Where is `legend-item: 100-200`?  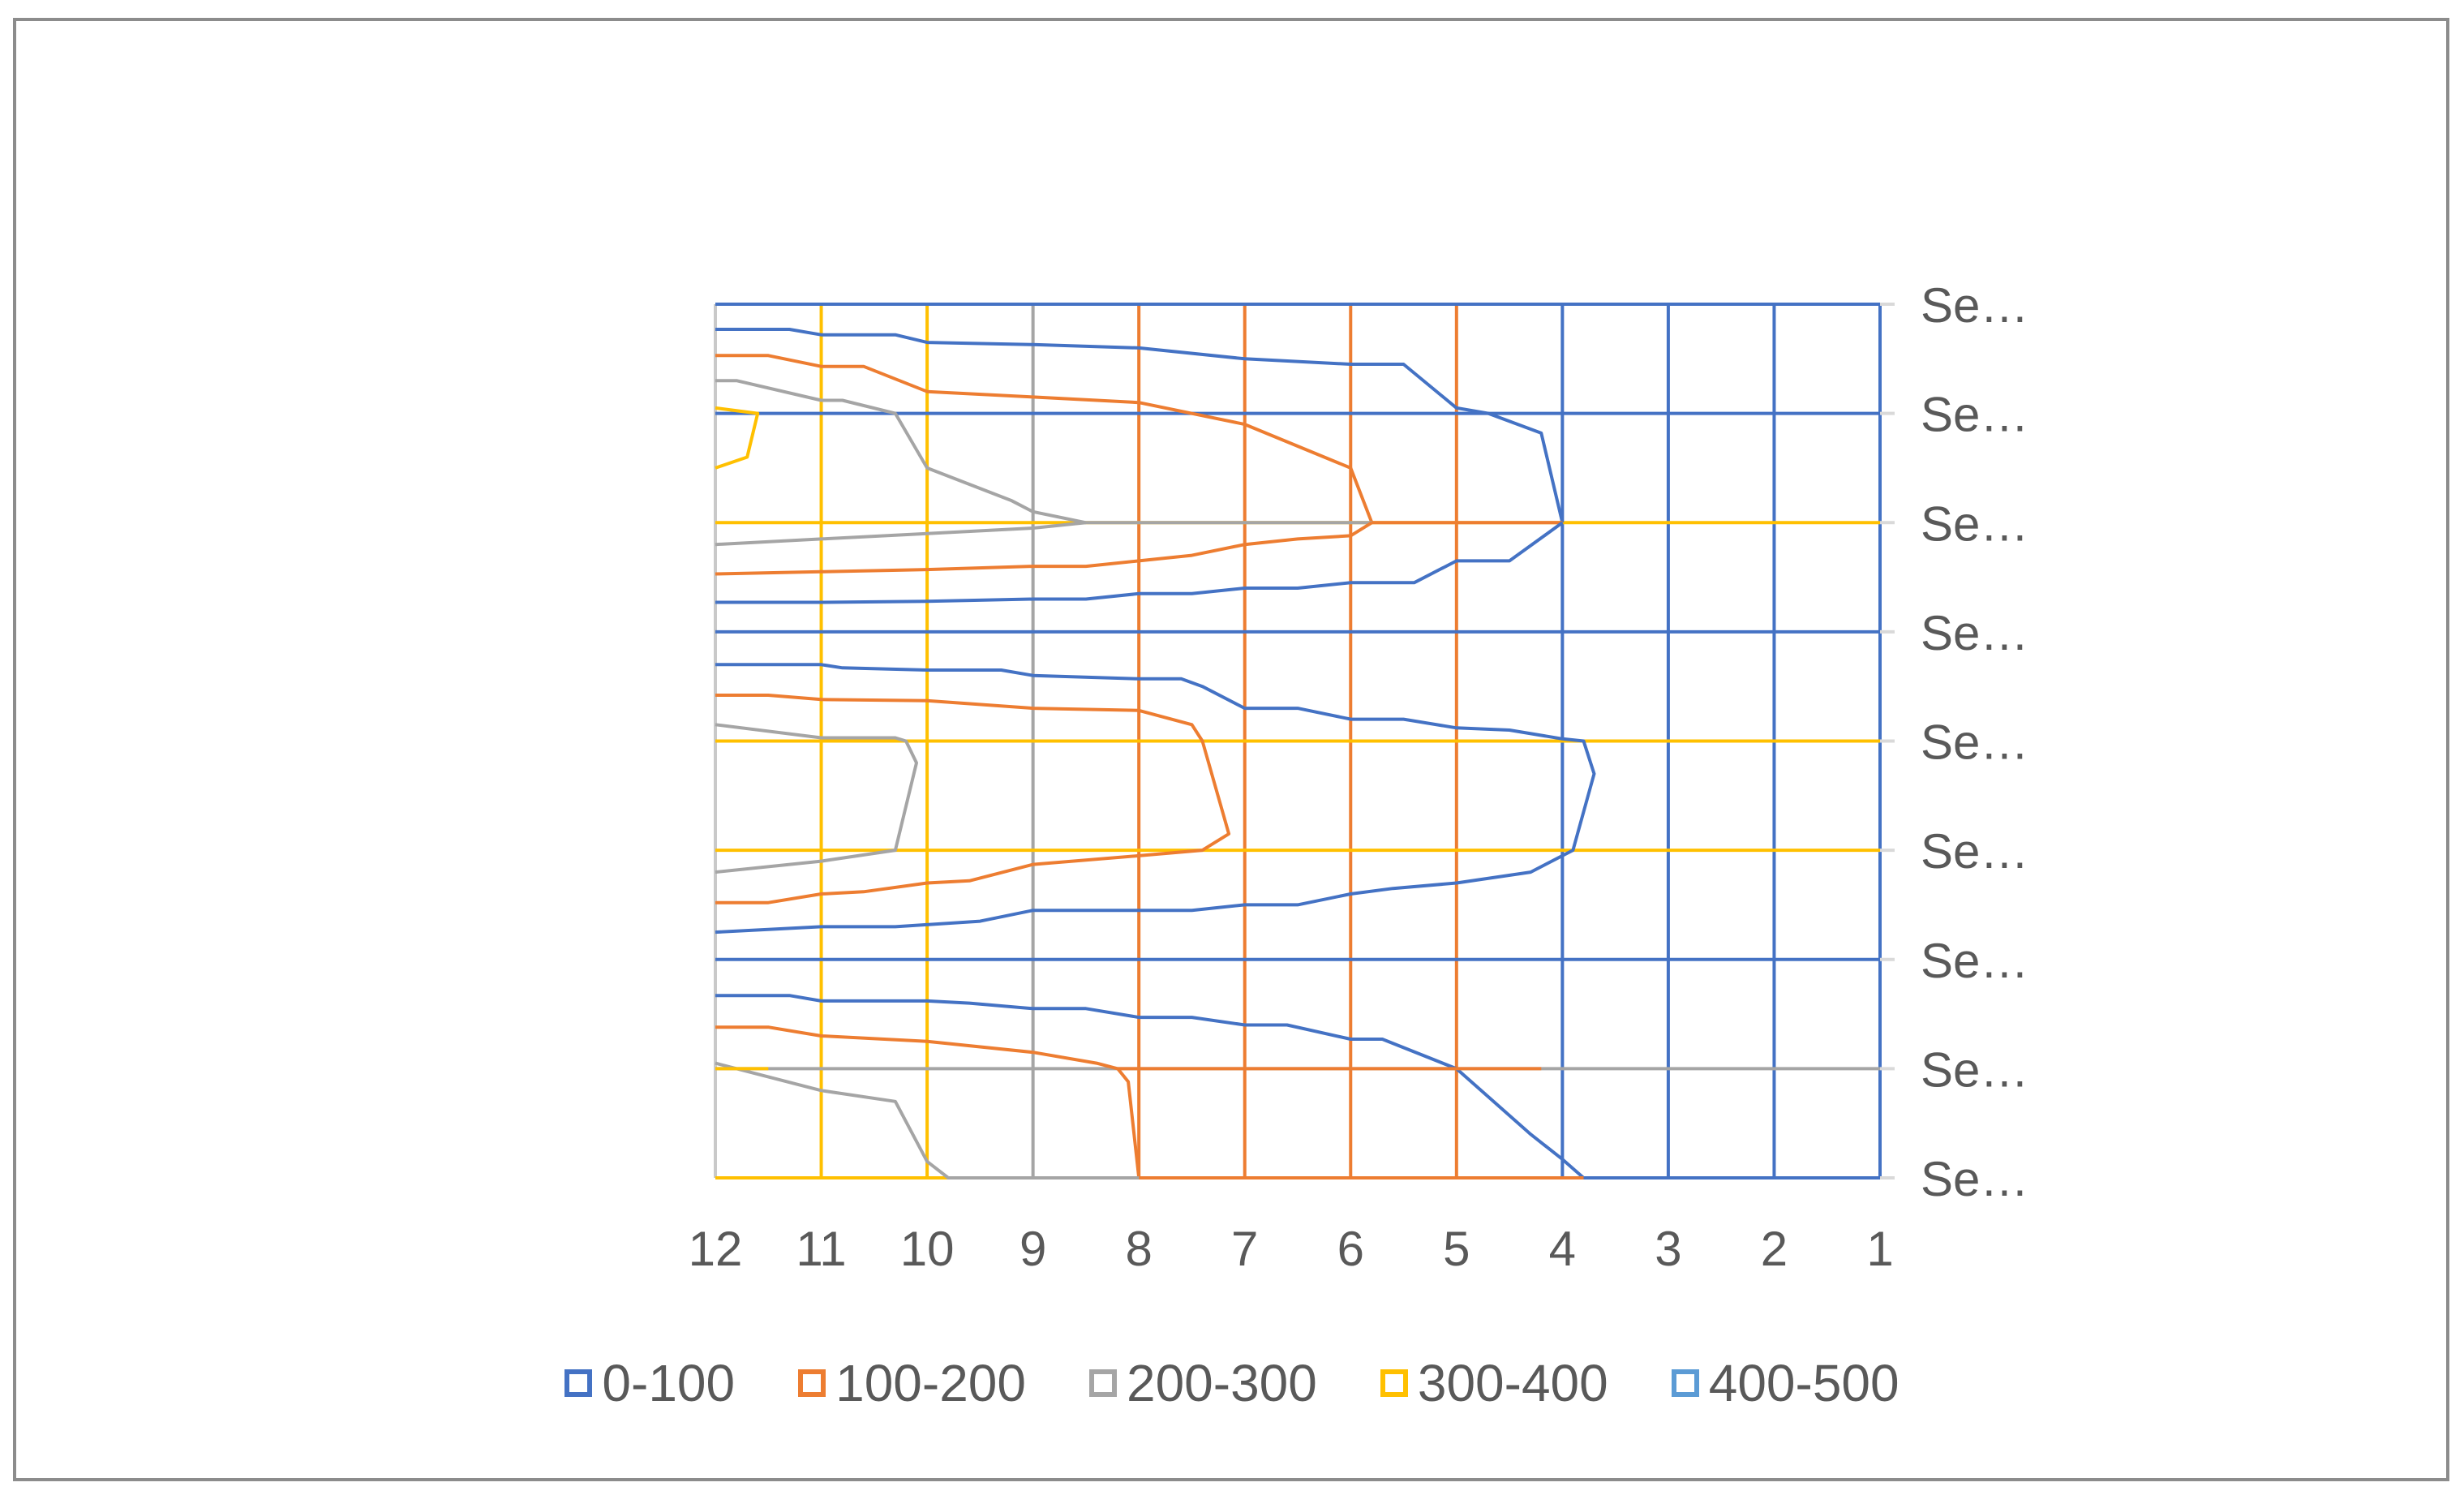
legend-item: 100-200 is located at coordinates (912, 1383).